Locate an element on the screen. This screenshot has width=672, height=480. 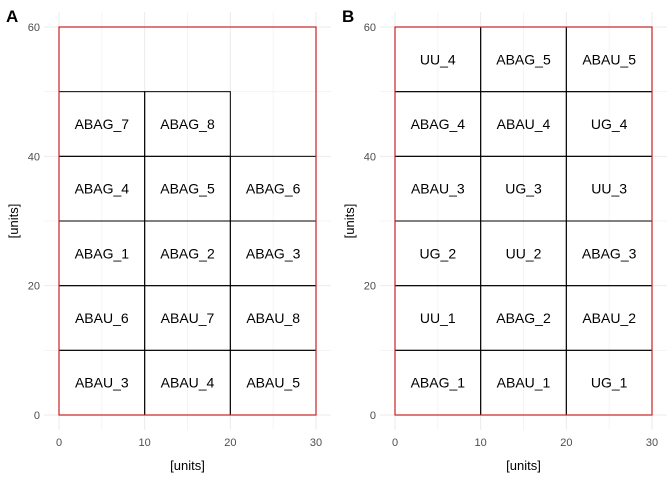
plot-cell-label: UU_4 is located at coordinates (438, 59).